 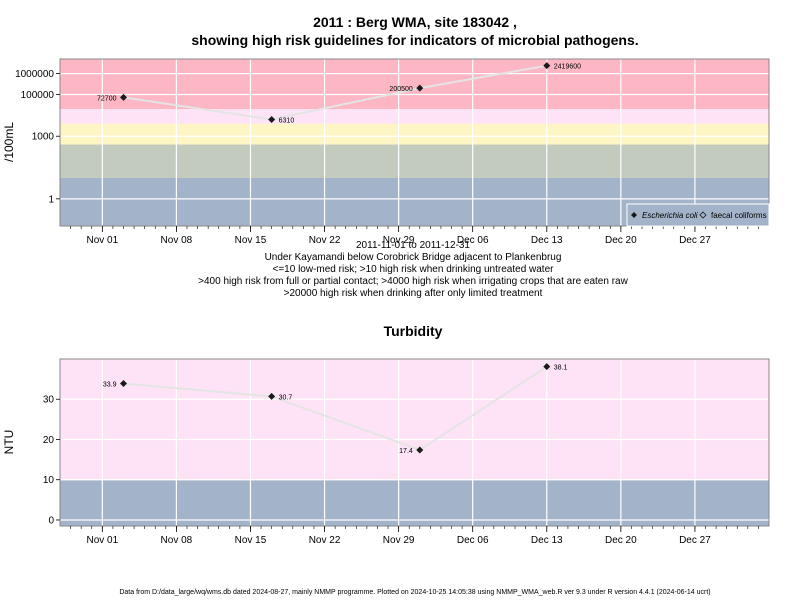 What do you see at coordinates (51, 520) in the screenshot?
I see `y-tick-label: 0` at bounding box center [51, 520].